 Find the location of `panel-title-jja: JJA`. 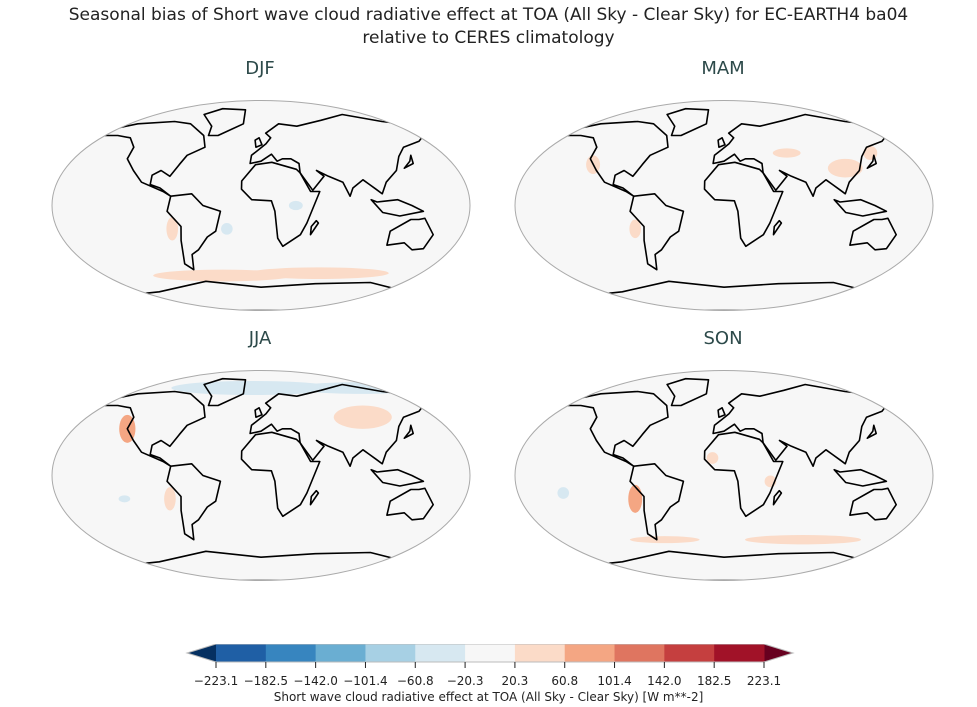

panel-title-jja: JJA is located at coordinates (260, 338).